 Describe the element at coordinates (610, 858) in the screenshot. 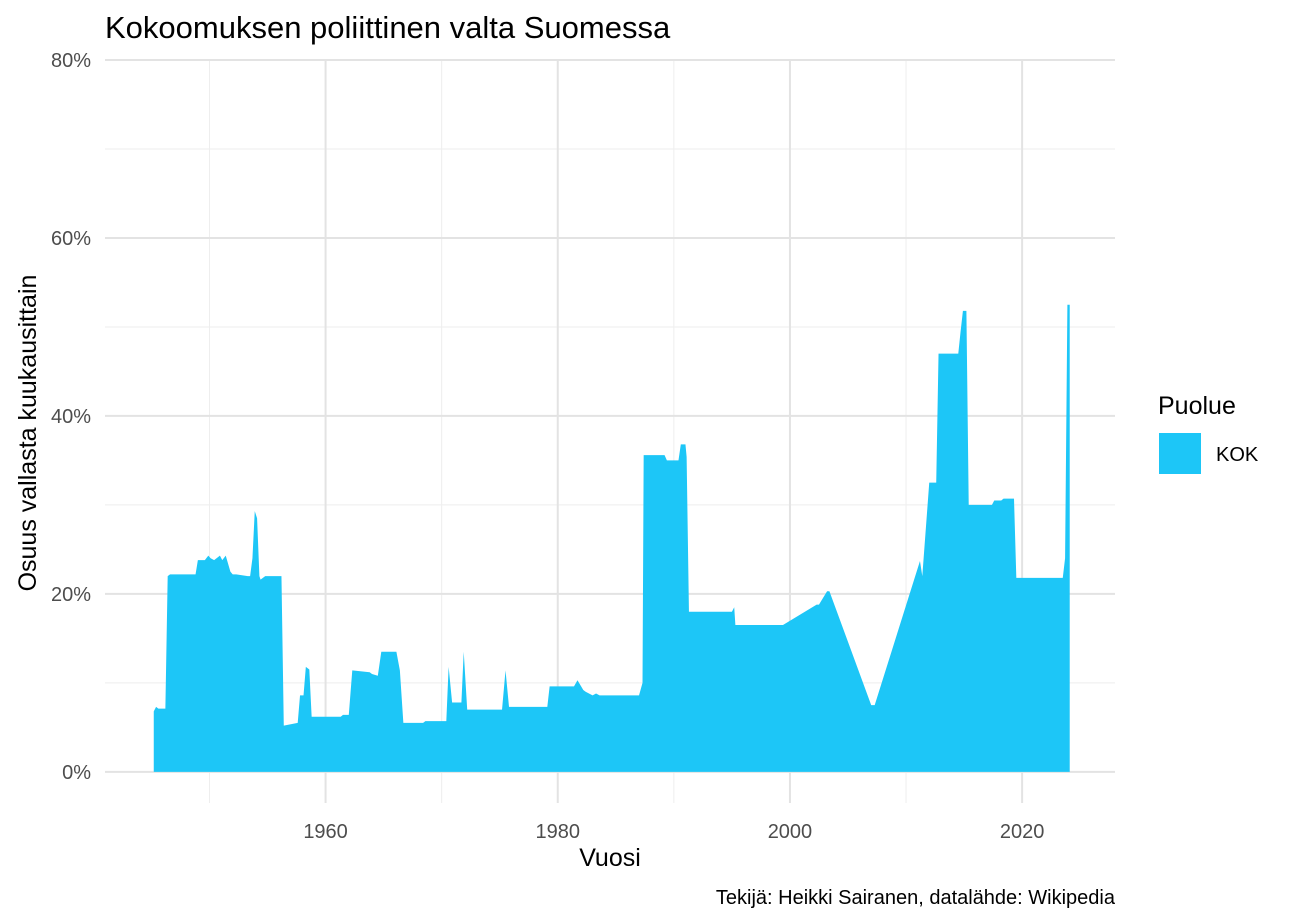

I see `x-axis-title: Vuosi` at that location.